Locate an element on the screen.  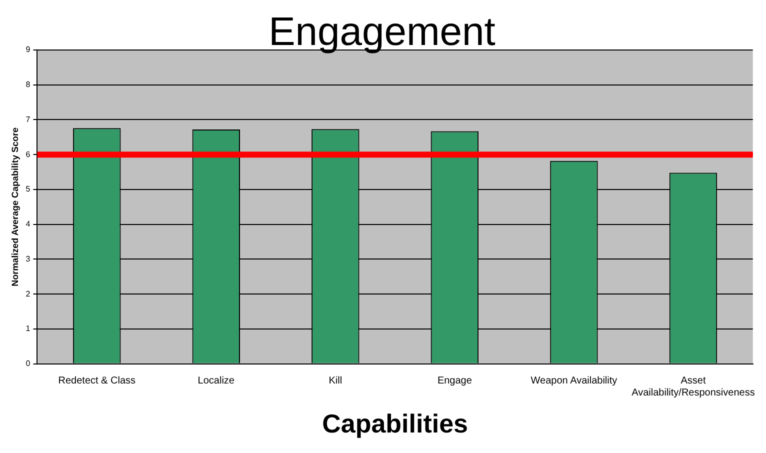
x-tick-label: Asset Availability/Responsiveness is located at coordinates (693, 387).